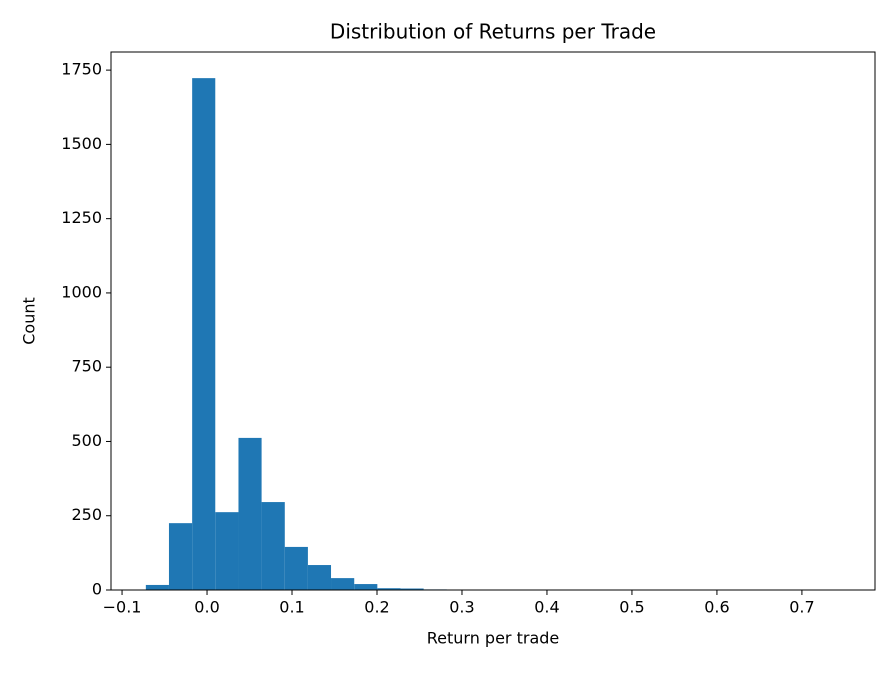  Describe the element at coordinates (29, 321) in the screenshot. I see `y-axis-label: Count` at that location.